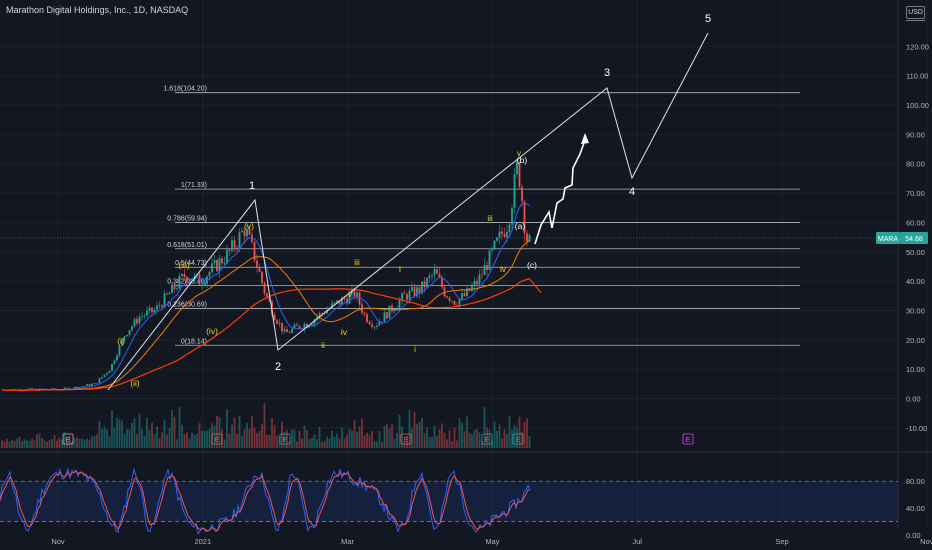 The image size is (932, 550). I want to click on fib-label: 0.786(59.94), so click(187, 219).